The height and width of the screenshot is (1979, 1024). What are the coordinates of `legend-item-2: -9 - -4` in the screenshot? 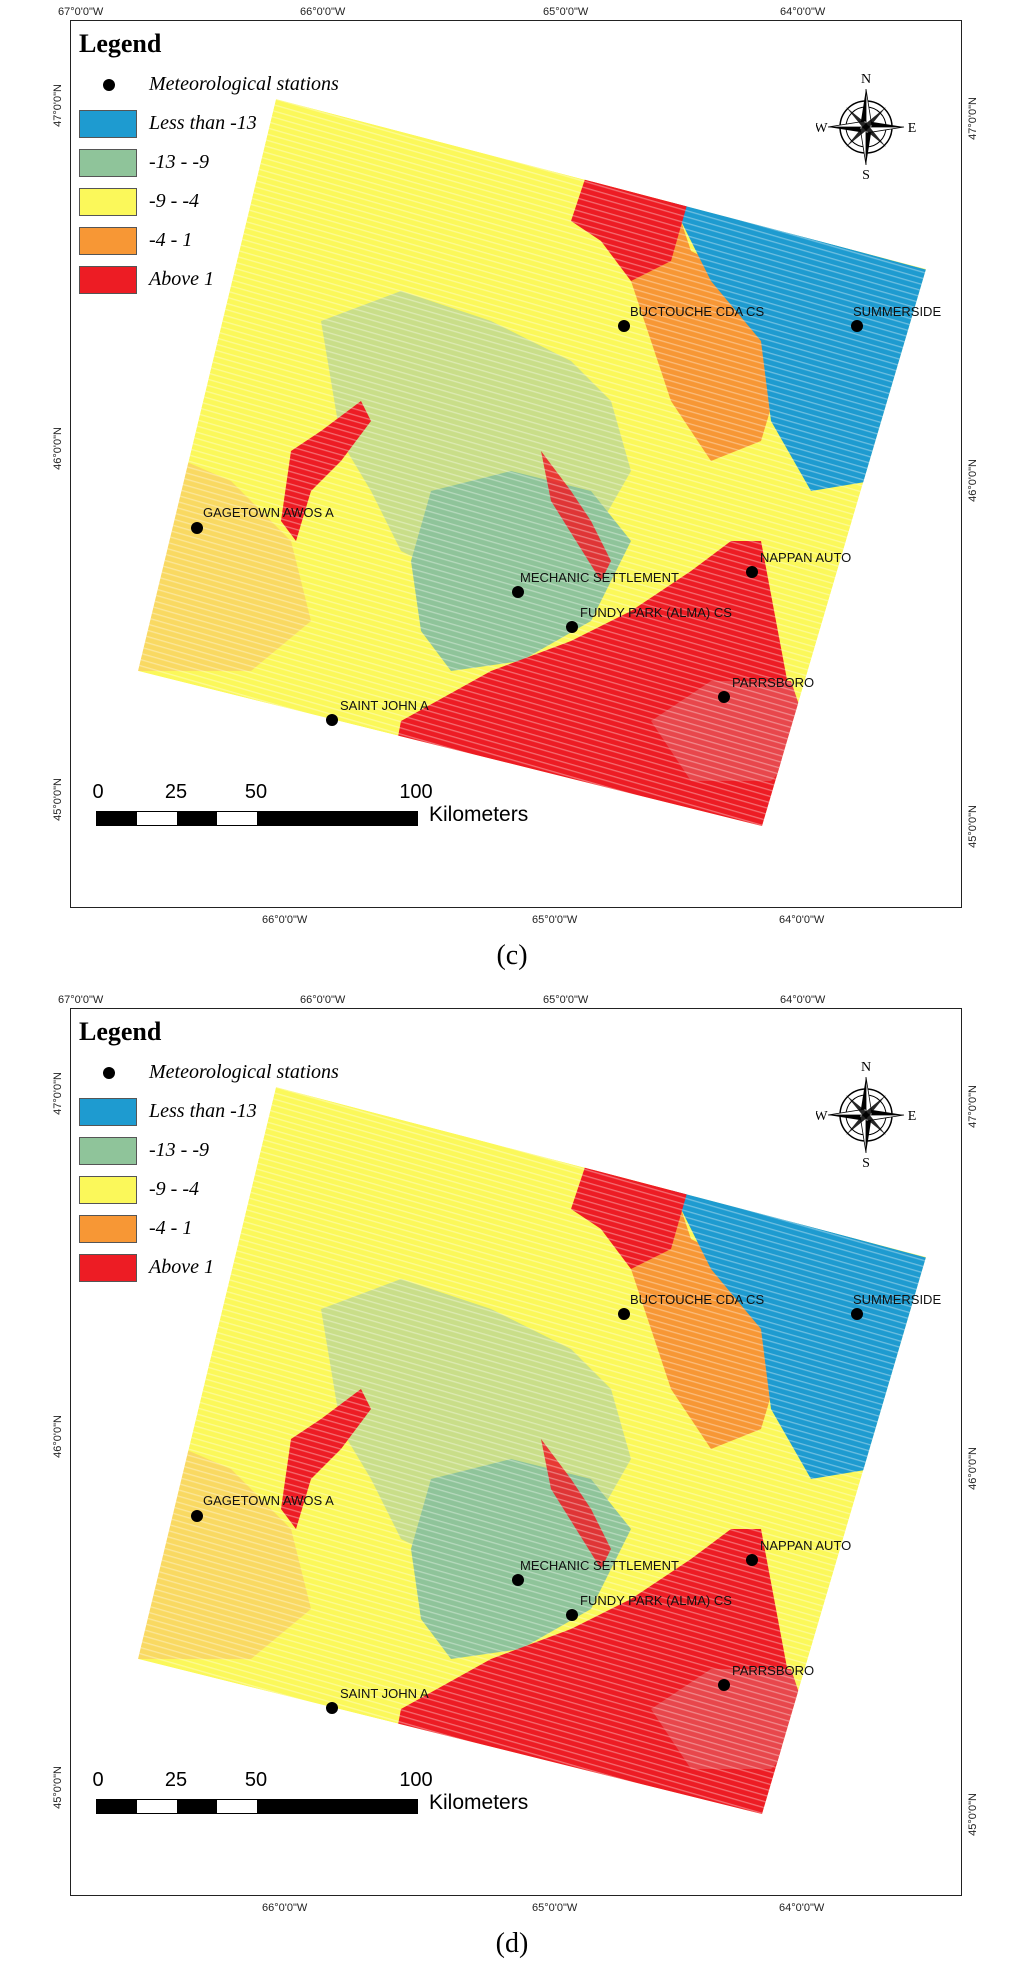 It's located at (209, 201).